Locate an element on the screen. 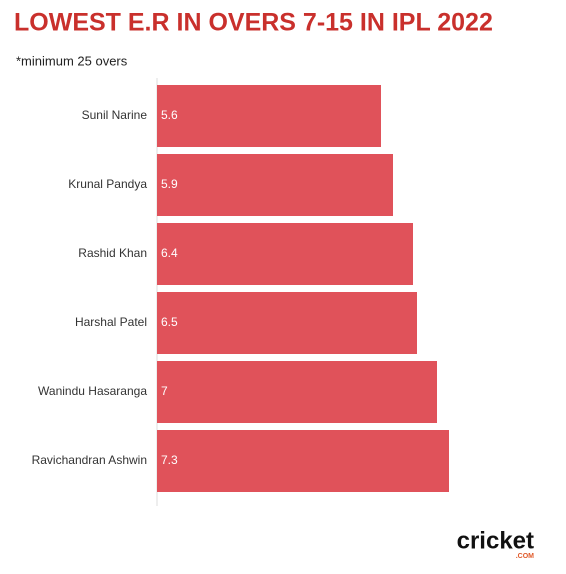 The image size is (566, 574). value-label: 5.9 is located at coordinates (169, 184).